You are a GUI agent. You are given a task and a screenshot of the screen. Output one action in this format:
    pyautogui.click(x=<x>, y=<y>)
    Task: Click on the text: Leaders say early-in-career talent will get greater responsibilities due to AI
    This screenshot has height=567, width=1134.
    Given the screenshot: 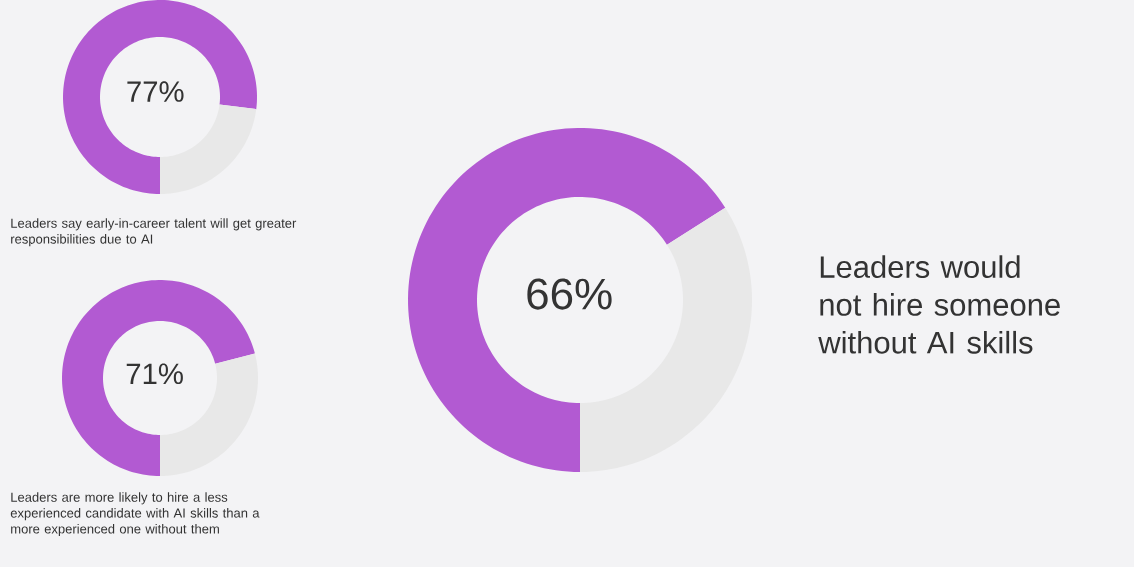 What is the action you would take?
    pyautogui.click(x=154, y=232)
    